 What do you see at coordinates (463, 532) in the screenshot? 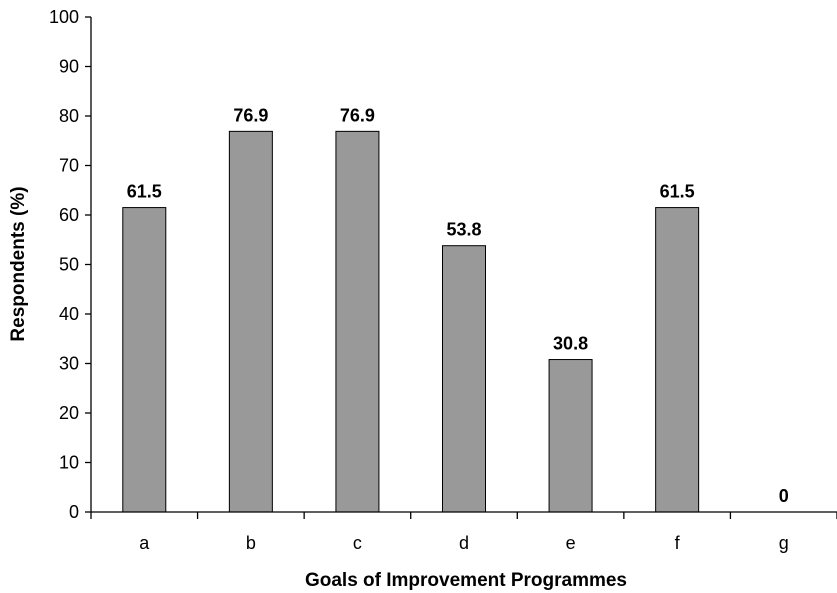
I see `x-axis-ticks: a b c d e f g` at bounding box center [463, 532].